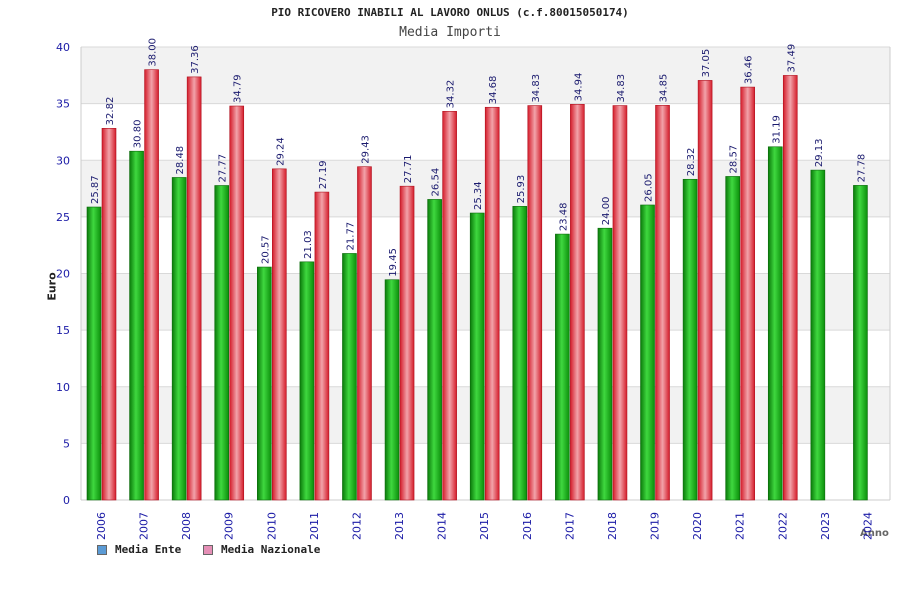  I want to click on x-tick-label: 2012, so click(356, 526).